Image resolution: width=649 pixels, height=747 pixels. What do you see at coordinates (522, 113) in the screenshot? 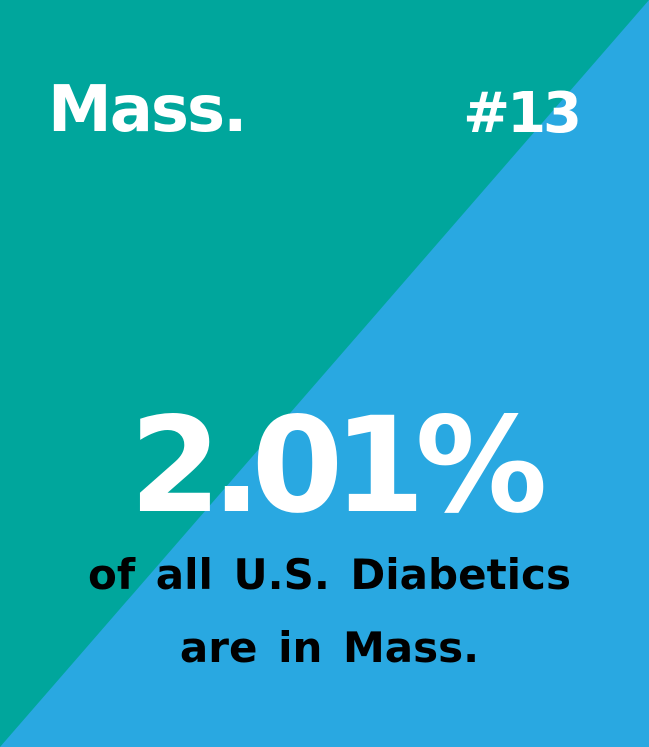
I see `state-rank: #13` at bounding box center [522, 113].